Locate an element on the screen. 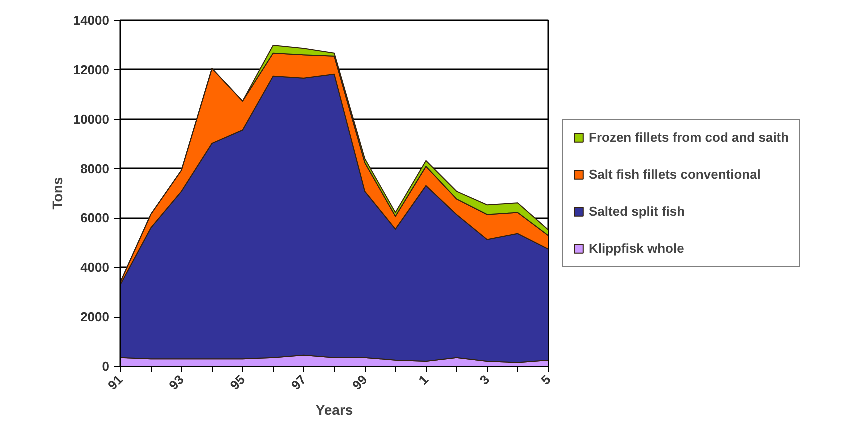 This screenshot has height=421, width=865. x-tick-label: 5 is located at coordinates (546, 380).